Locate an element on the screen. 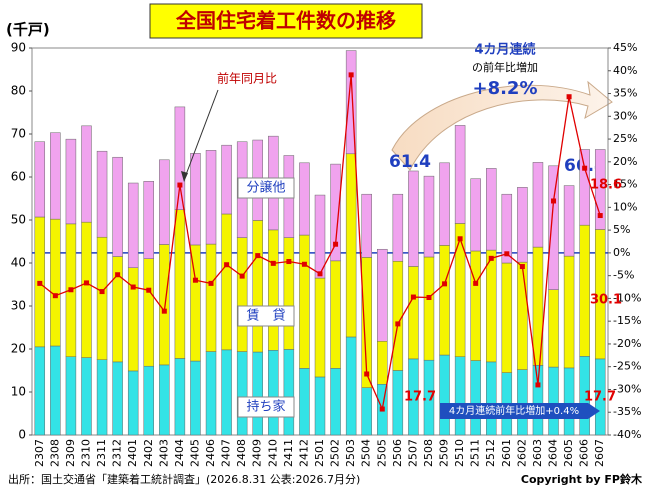 This screenshot has width=650, height=487. x-tick-label: 2512 is located at coordinates (490, 453).